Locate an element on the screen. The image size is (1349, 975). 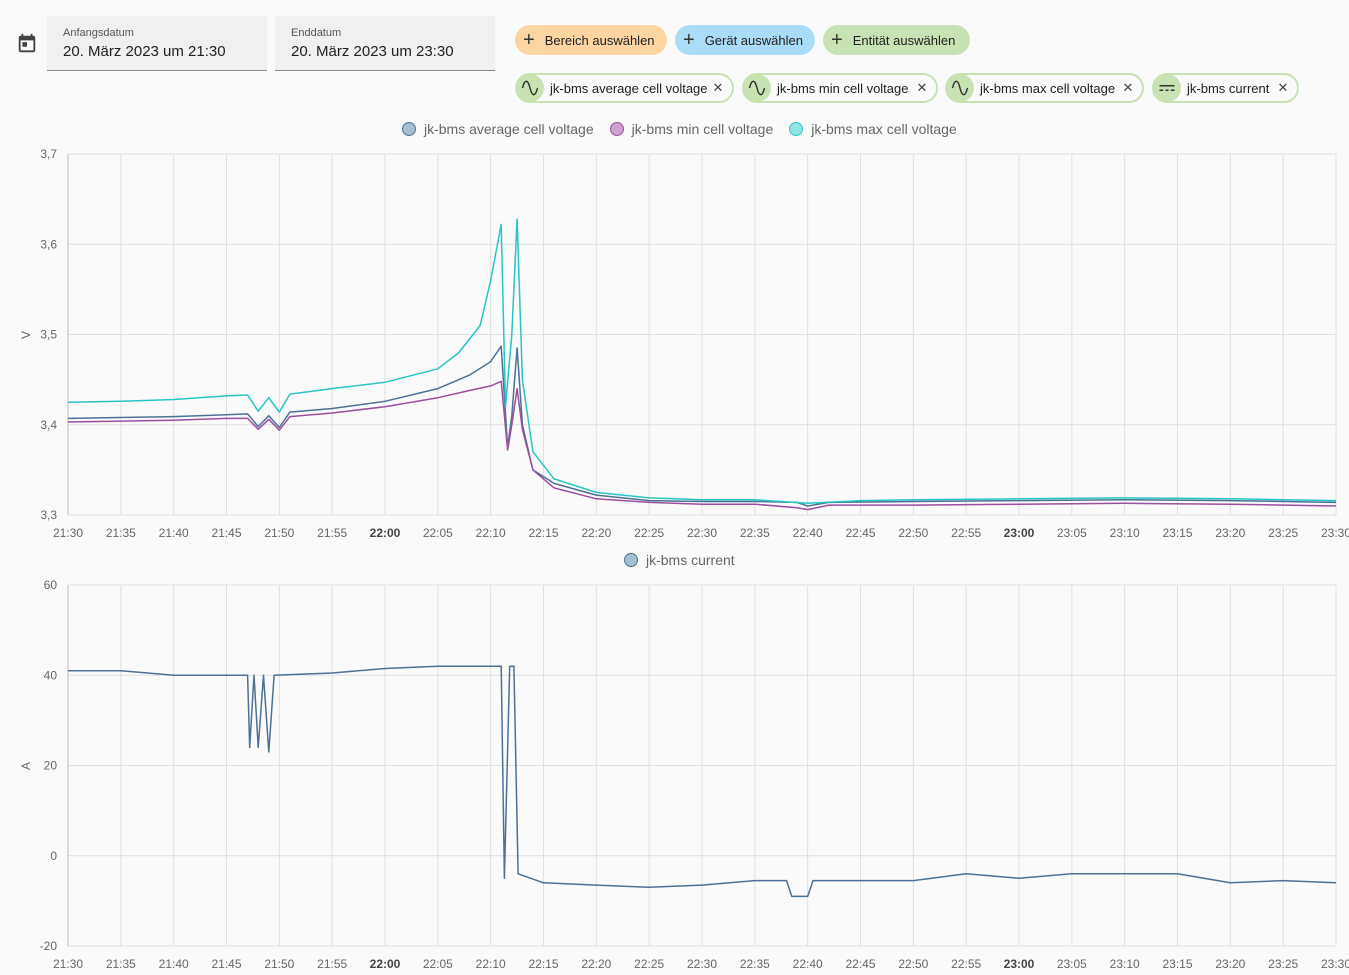
x-tick-label: 22:10 is located at coordinates (491, 964).